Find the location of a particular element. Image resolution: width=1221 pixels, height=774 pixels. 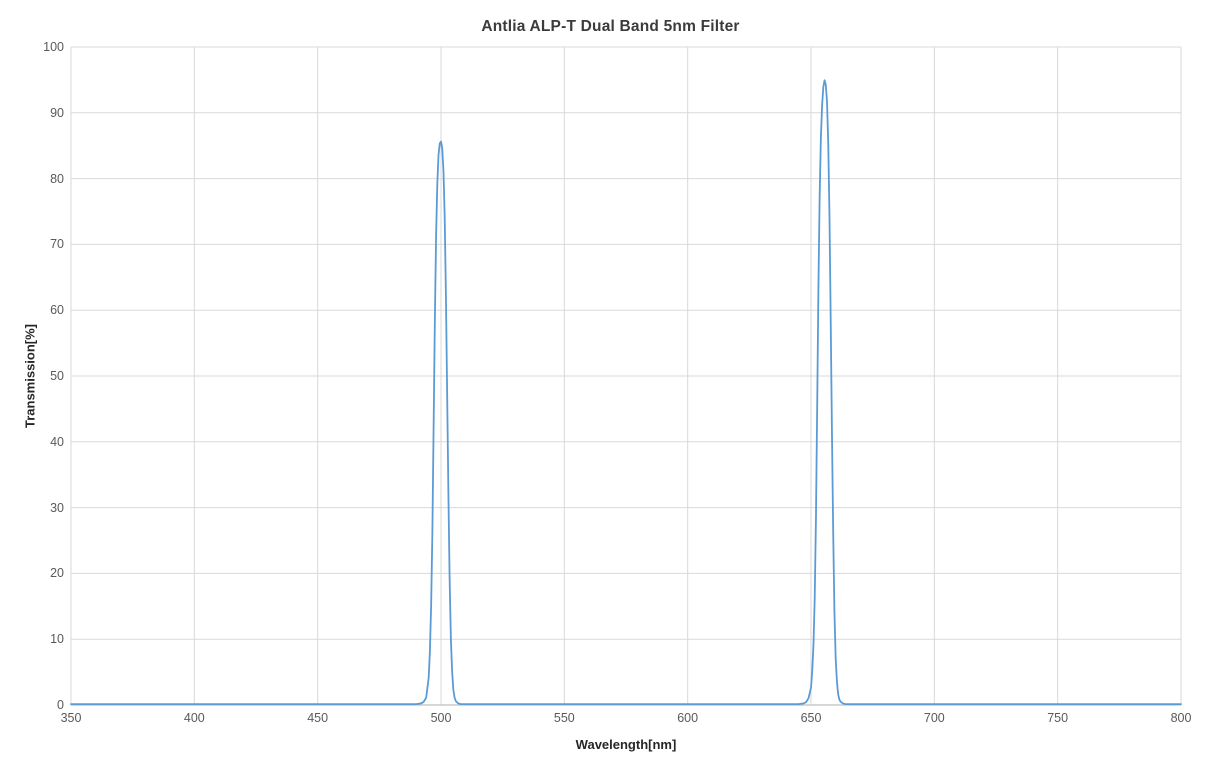

x-tick-label: 800 is located at coordinates (1181, 718).